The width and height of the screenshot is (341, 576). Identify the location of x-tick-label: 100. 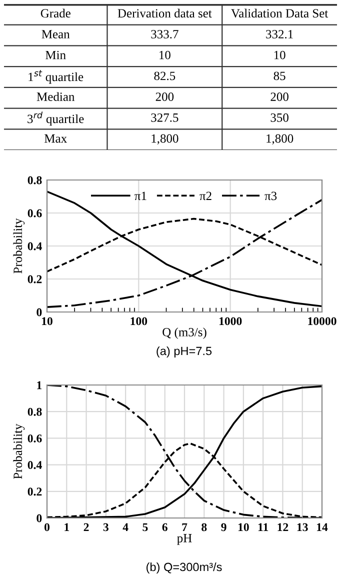
(139, 321).